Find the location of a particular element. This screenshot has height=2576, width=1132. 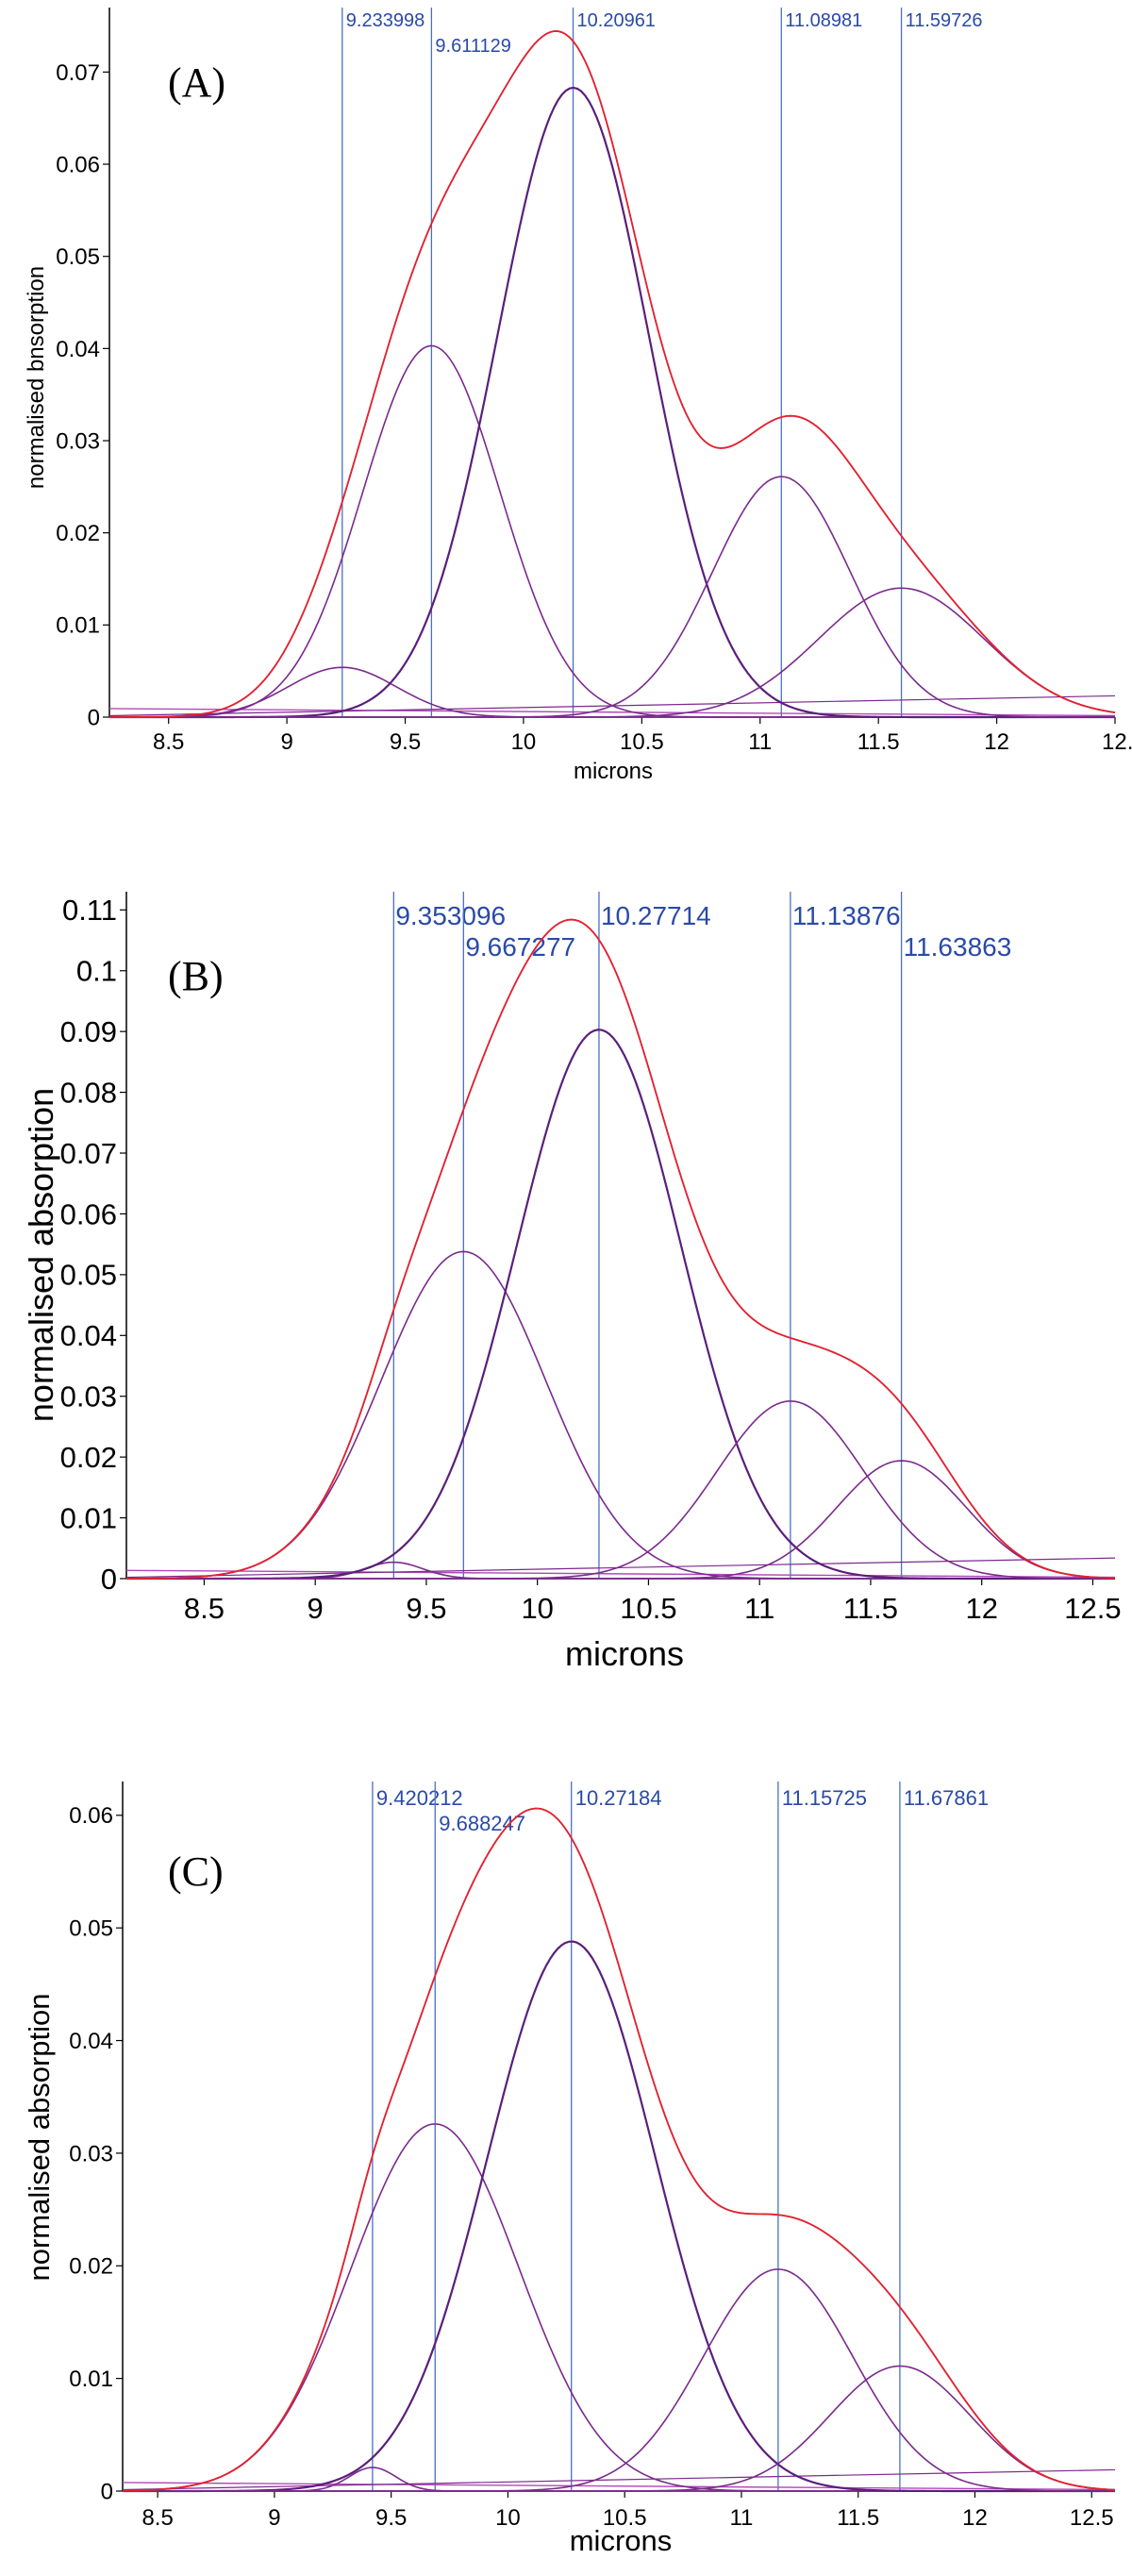

panel-c-y-axis-label: normalised absorption is located at coordinates (39, 2137).